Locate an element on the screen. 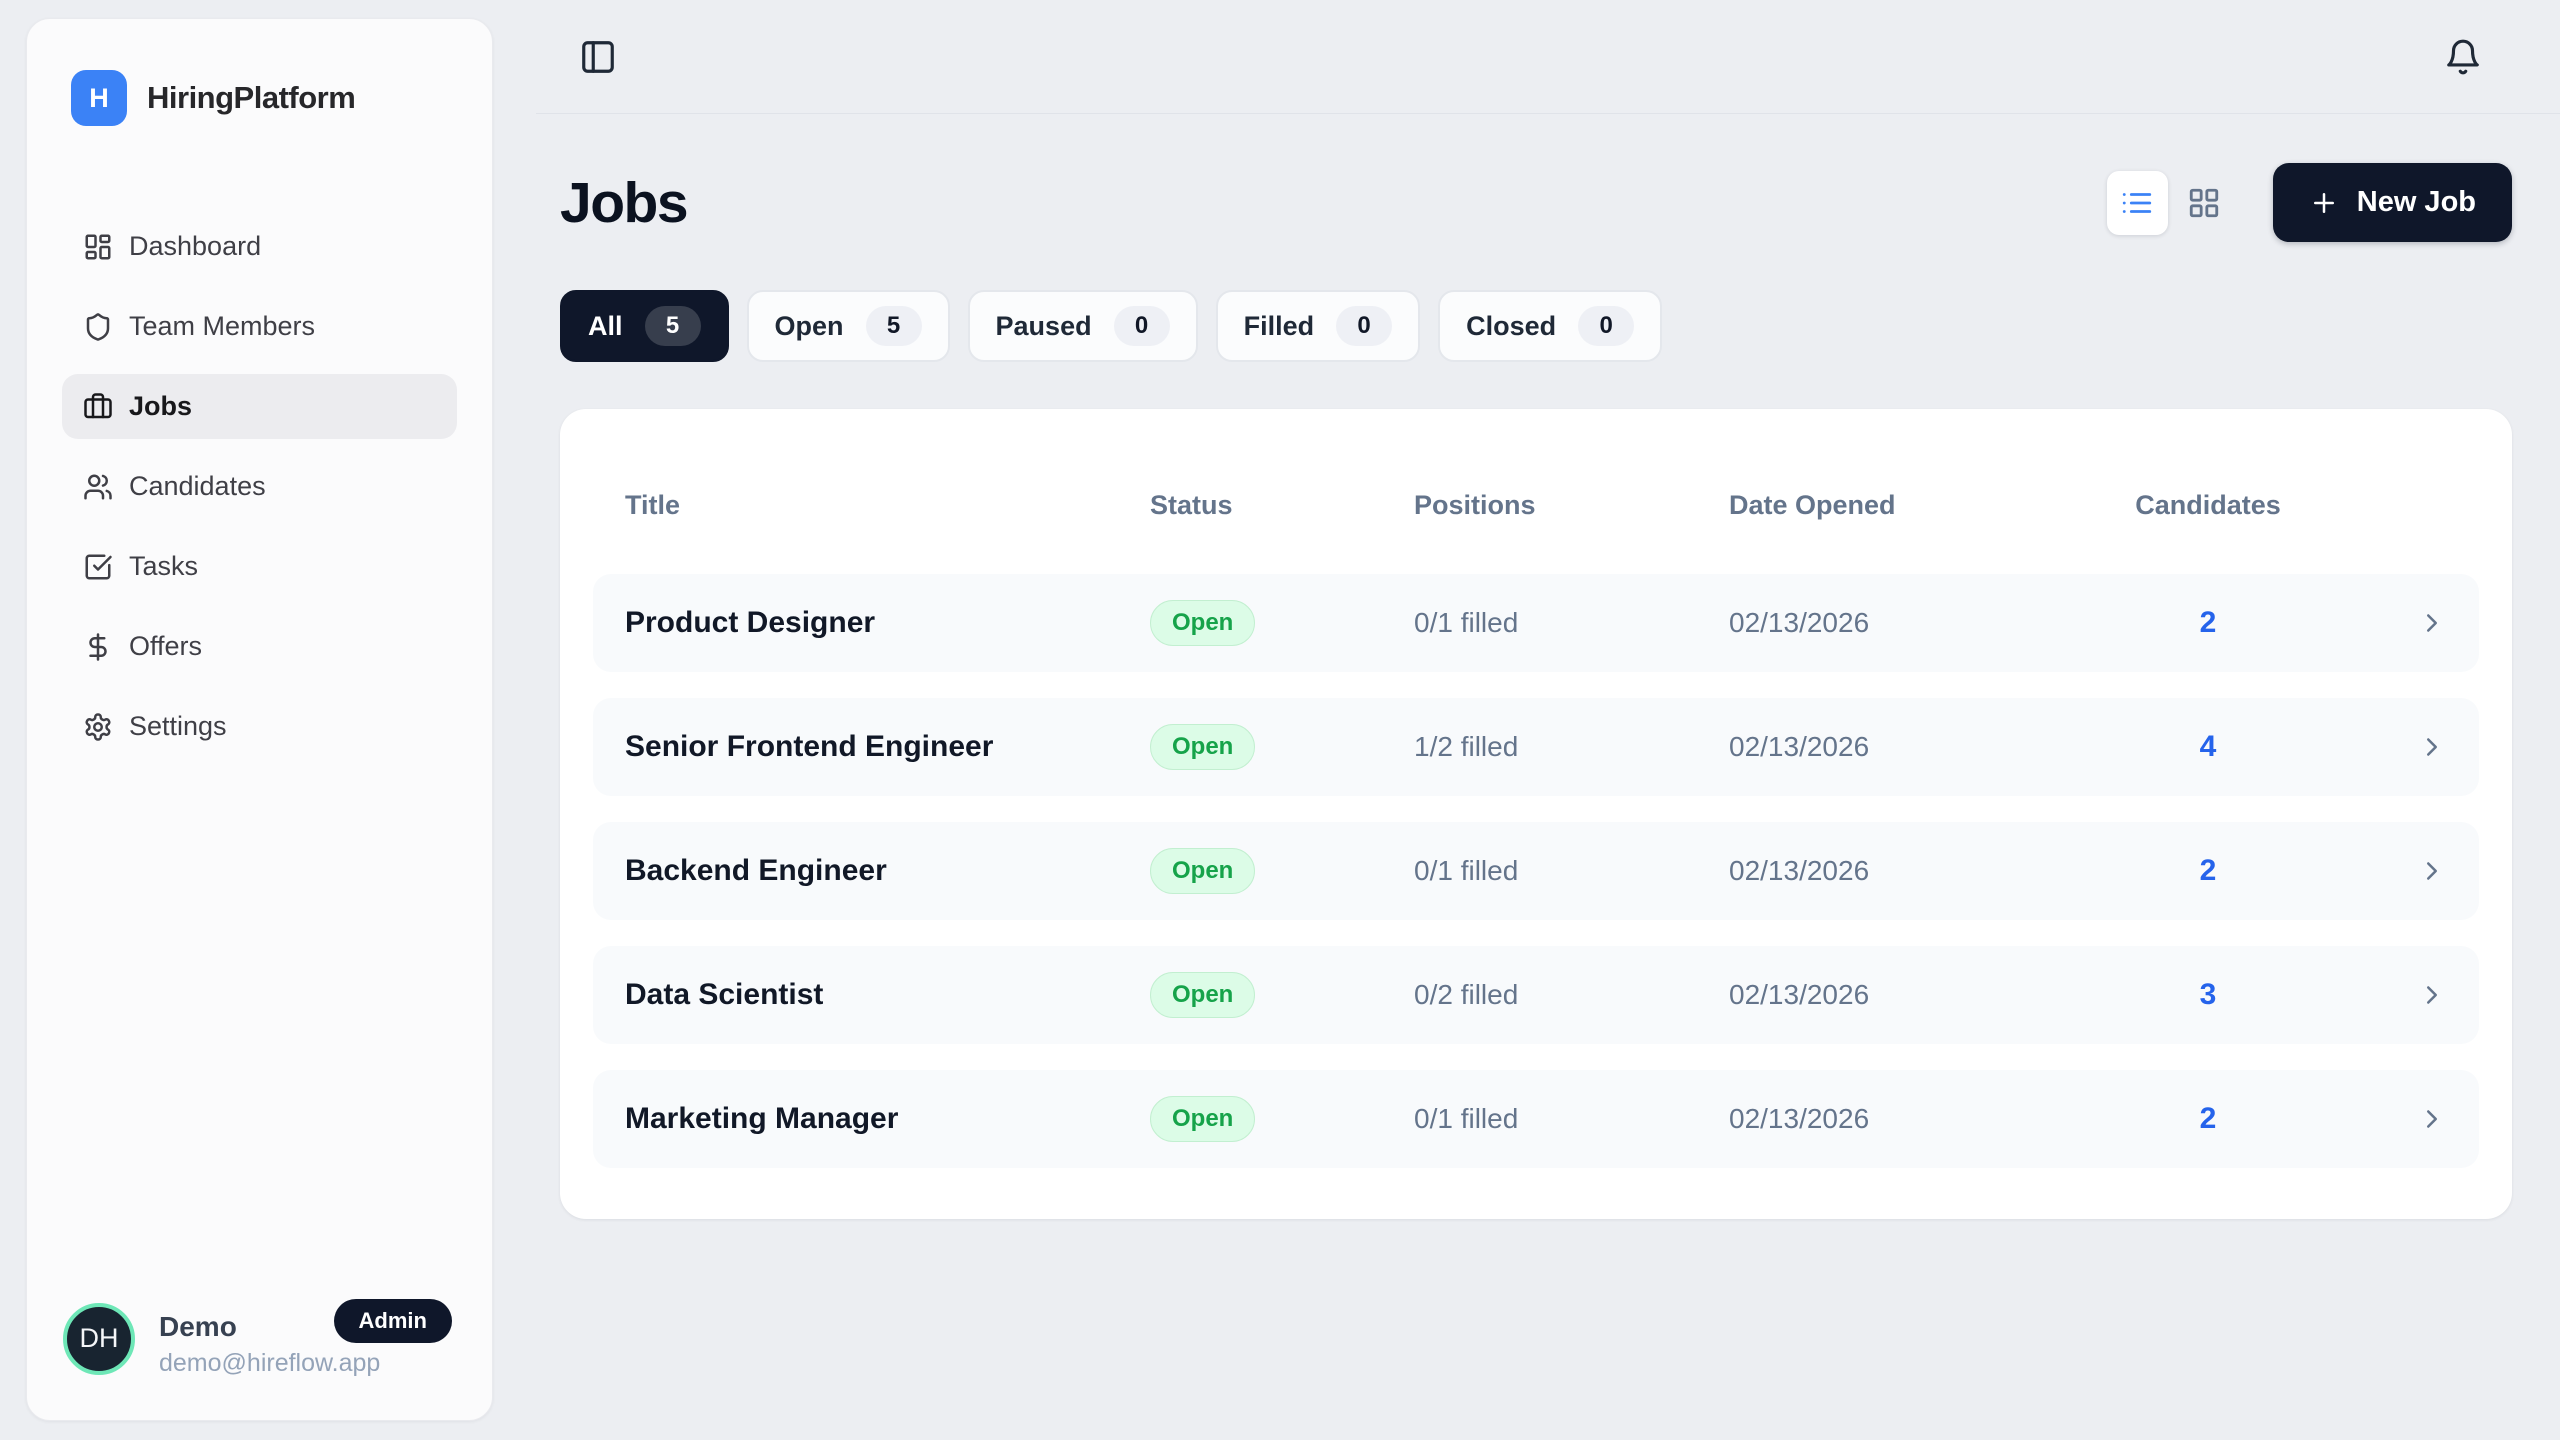  job-title: Product Designer is located at coordinates (750, 622).